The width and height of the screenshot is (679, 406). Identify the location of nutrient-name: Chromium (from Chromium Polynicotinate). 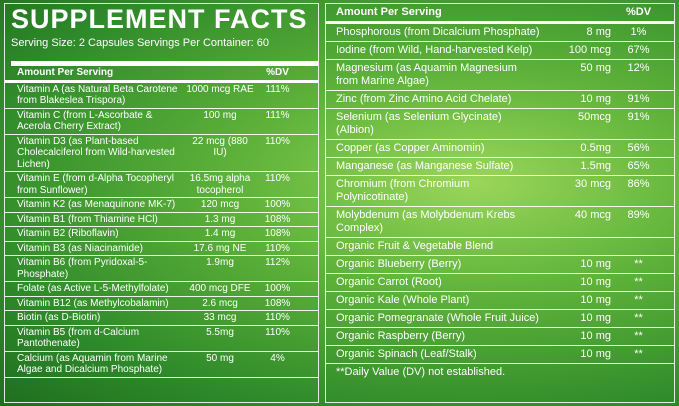
(403, 190).